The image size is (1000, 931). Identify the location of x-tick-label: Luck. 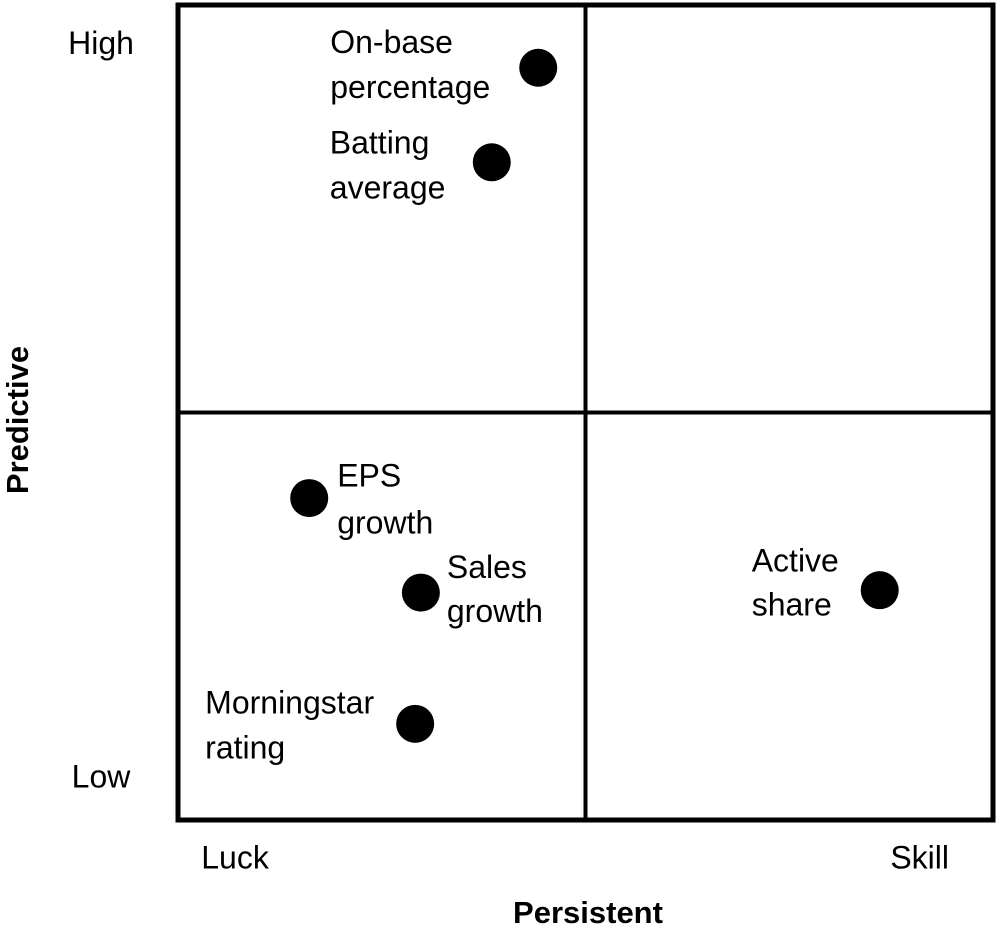
(235, 857).